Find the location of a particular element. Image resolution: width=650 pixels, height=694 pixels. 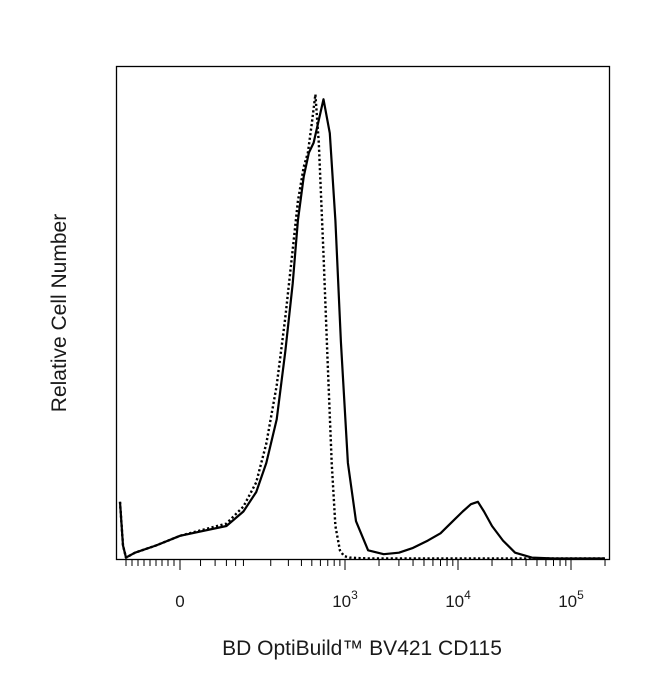

x-tick-label: 10³ is located at coordinates (345, 599).